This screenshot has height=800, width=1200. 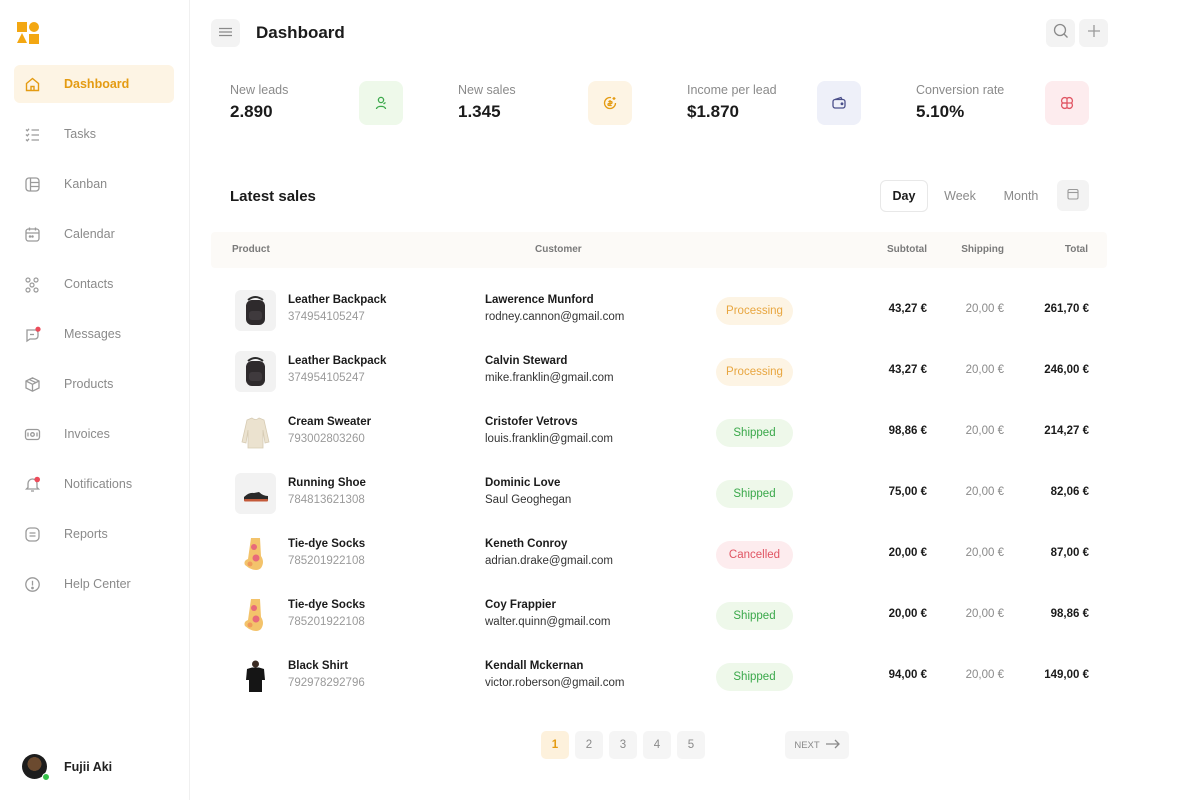 What do you see at coordinates (904, 196) in the screenshot?
I see `period-tab-day: Day` at bounding box center [904, 196].